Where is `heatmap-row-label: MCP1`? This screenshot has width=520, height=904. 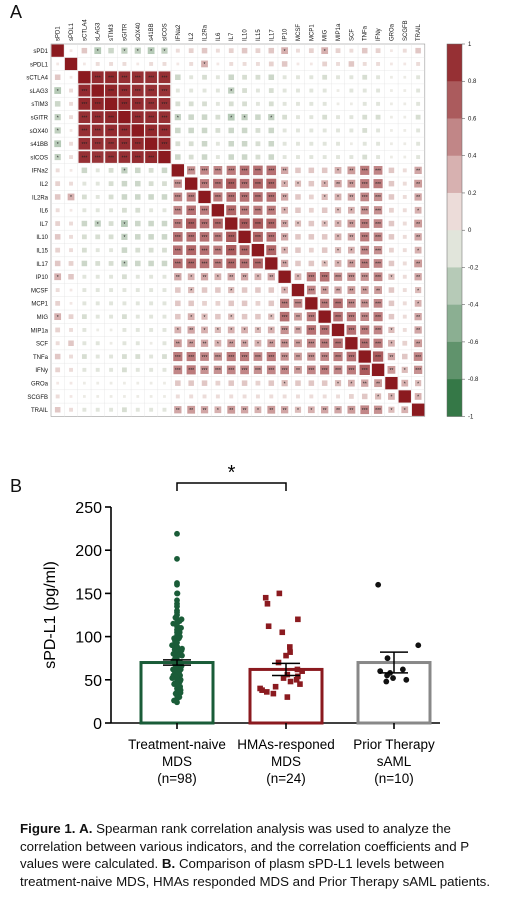 heatmap-row-label: MCP1 is located at coordinates (39, 305).